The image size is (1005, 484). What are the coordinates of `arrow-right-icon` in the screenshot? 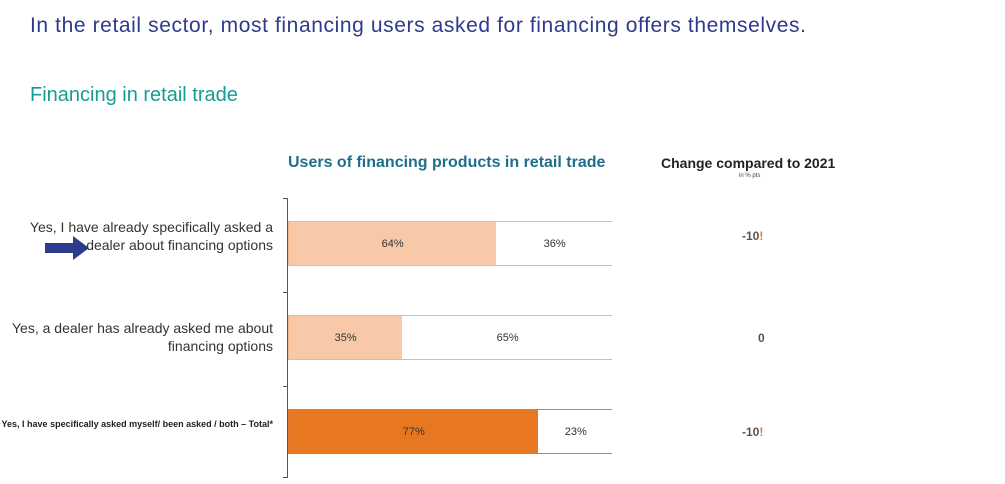 It's located at (67, 248).